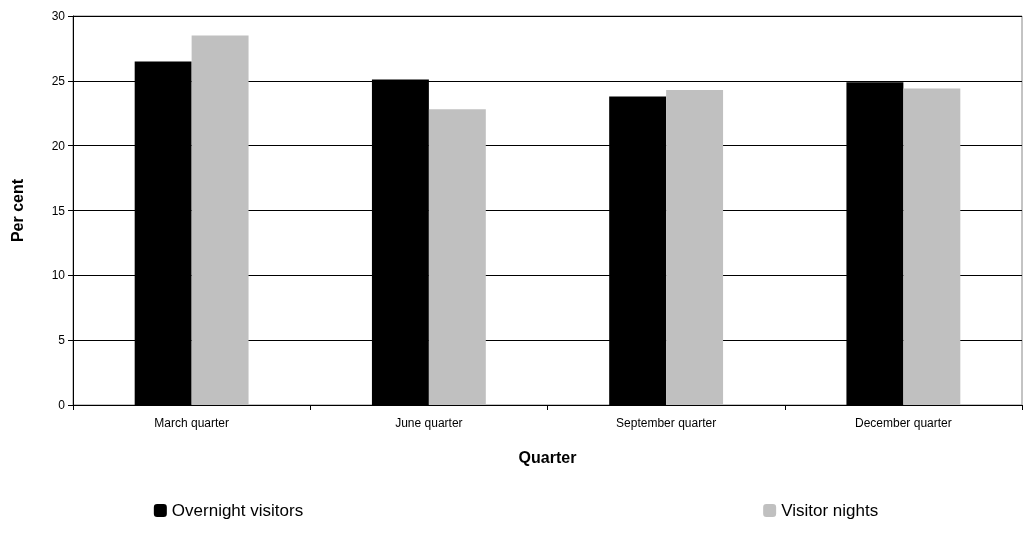 The width and height of the screenshot is (1032, 548). Describe the element at coordinates (547, 457) in the screenshot. I see `x-axis-title: Quarter` at that location.